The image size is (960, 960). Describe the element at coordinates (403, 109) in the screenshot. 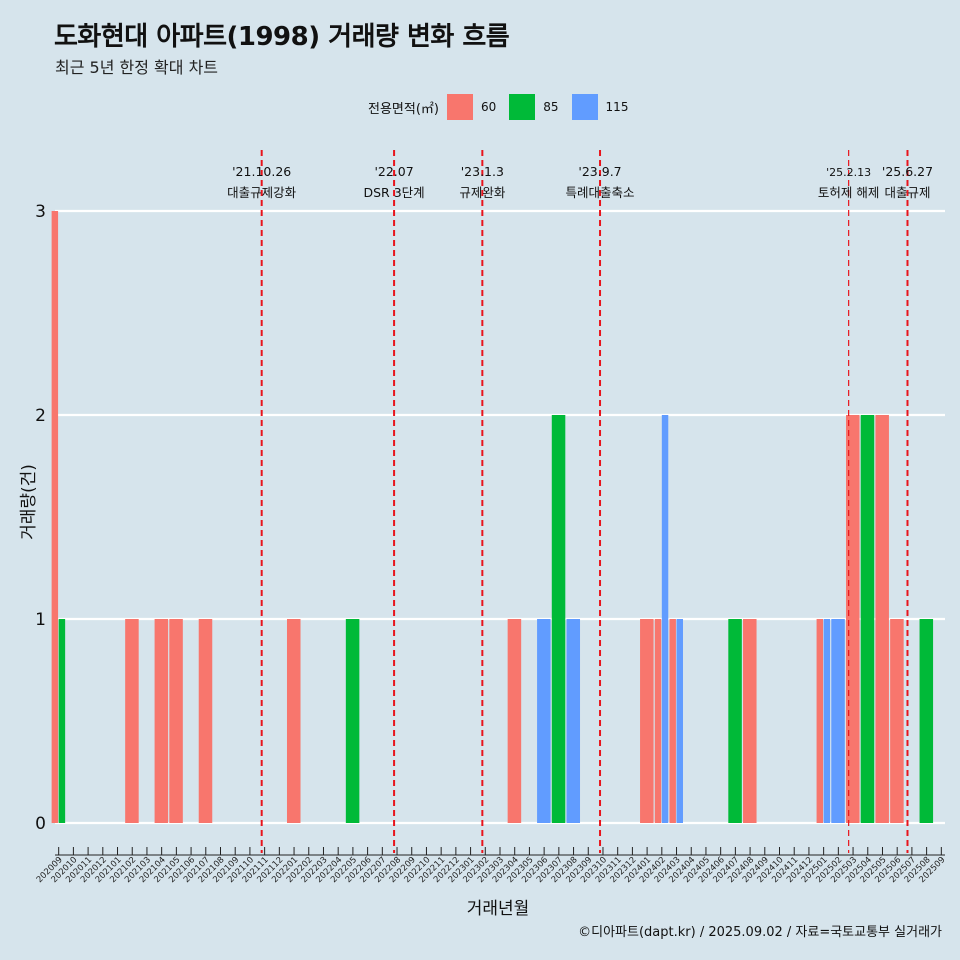

I see `legend-title: 전용면적(㎡)` at that location.